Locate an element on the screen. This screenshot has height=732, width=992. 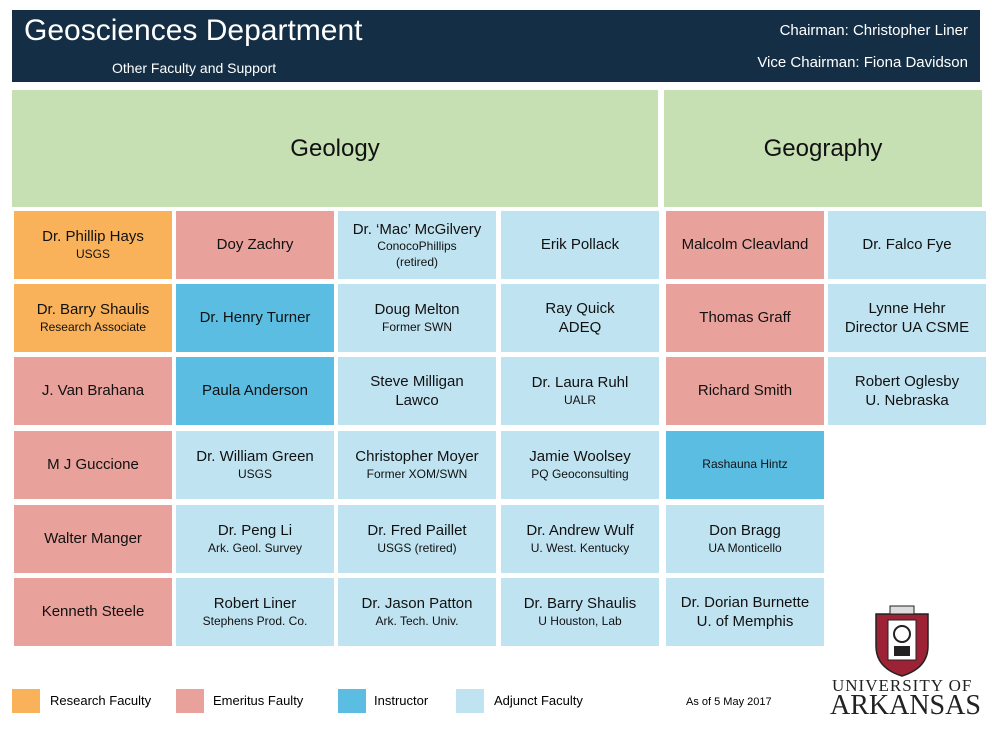
faculty-cell: Lynne Hehr Director UA CSME is located at coordinates (907, 318).